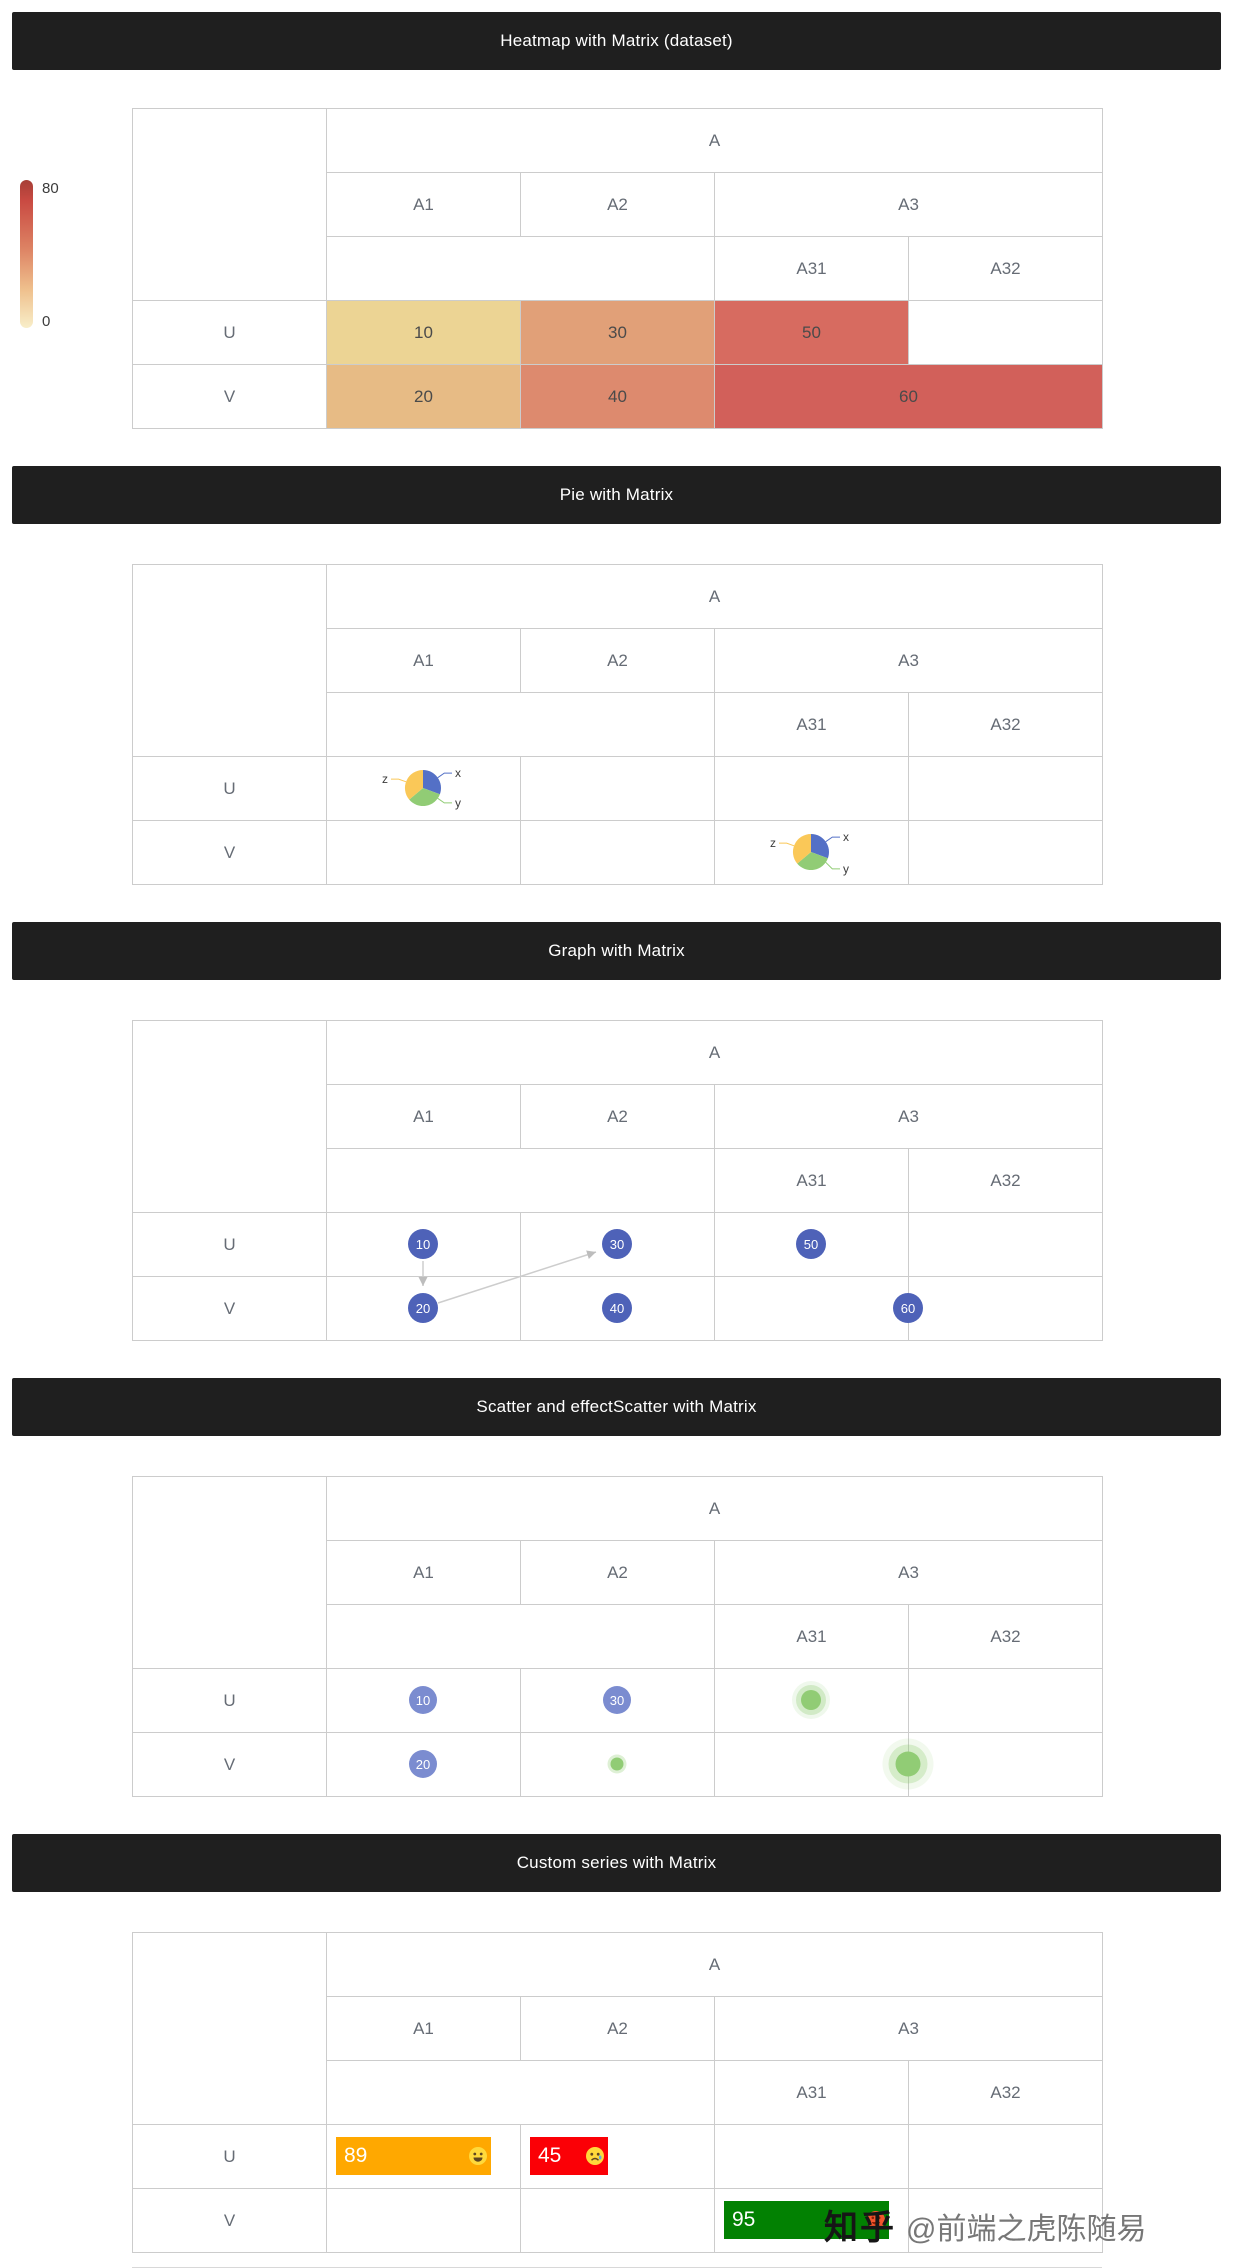 This screenshot has width=1233, height=2268. Describe the element at coordinates (26, 254) in the screenshot. I see `visual-map-gradient-bar` at that location.